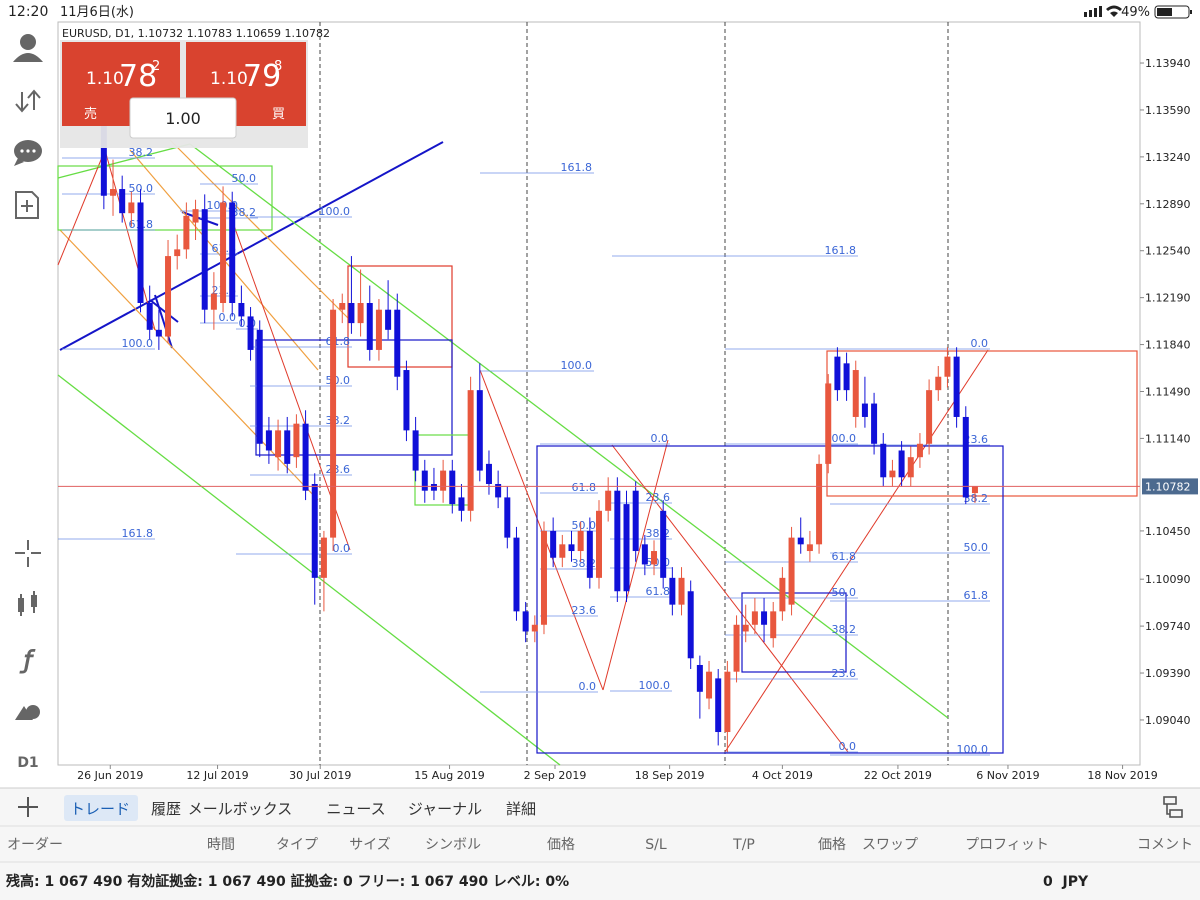 The image size is (1200, 900). Describe the element at coordinates (1168, 531) in the screenshot. I see `y-tick-label: 1.10450` at that location.